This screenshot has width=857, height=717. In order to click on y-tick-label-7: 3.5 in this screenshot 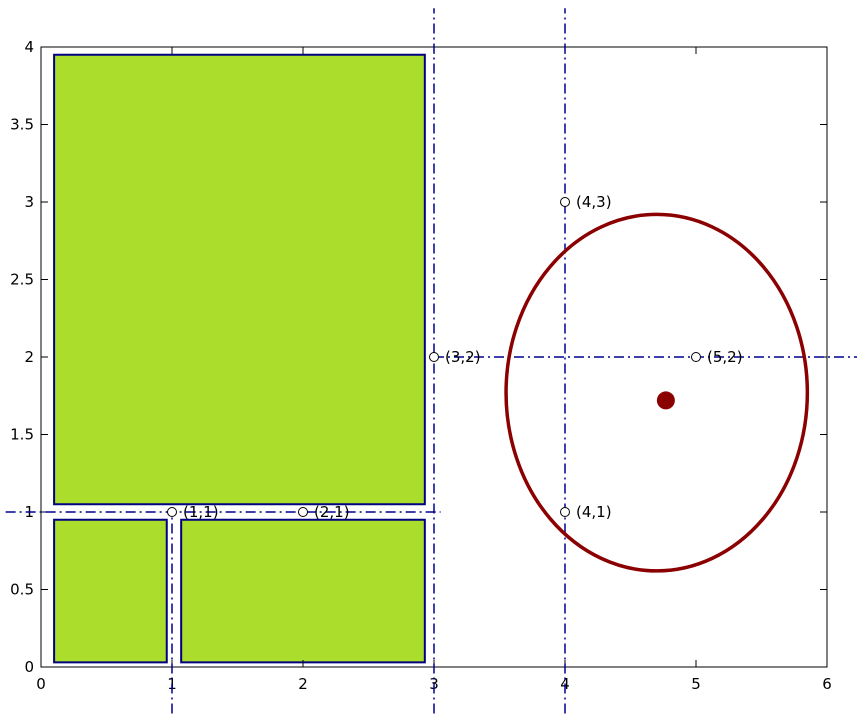, I will do `click(22, 125)`.